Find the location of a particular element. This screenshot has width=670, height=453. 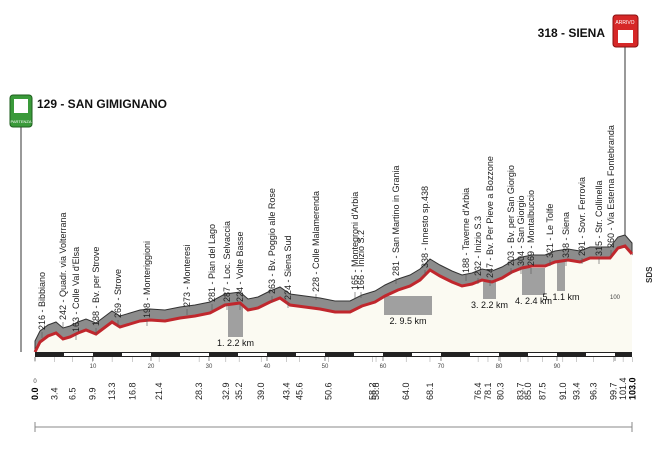

axis-tick-label: 60 is located at coordinates (383, 367).